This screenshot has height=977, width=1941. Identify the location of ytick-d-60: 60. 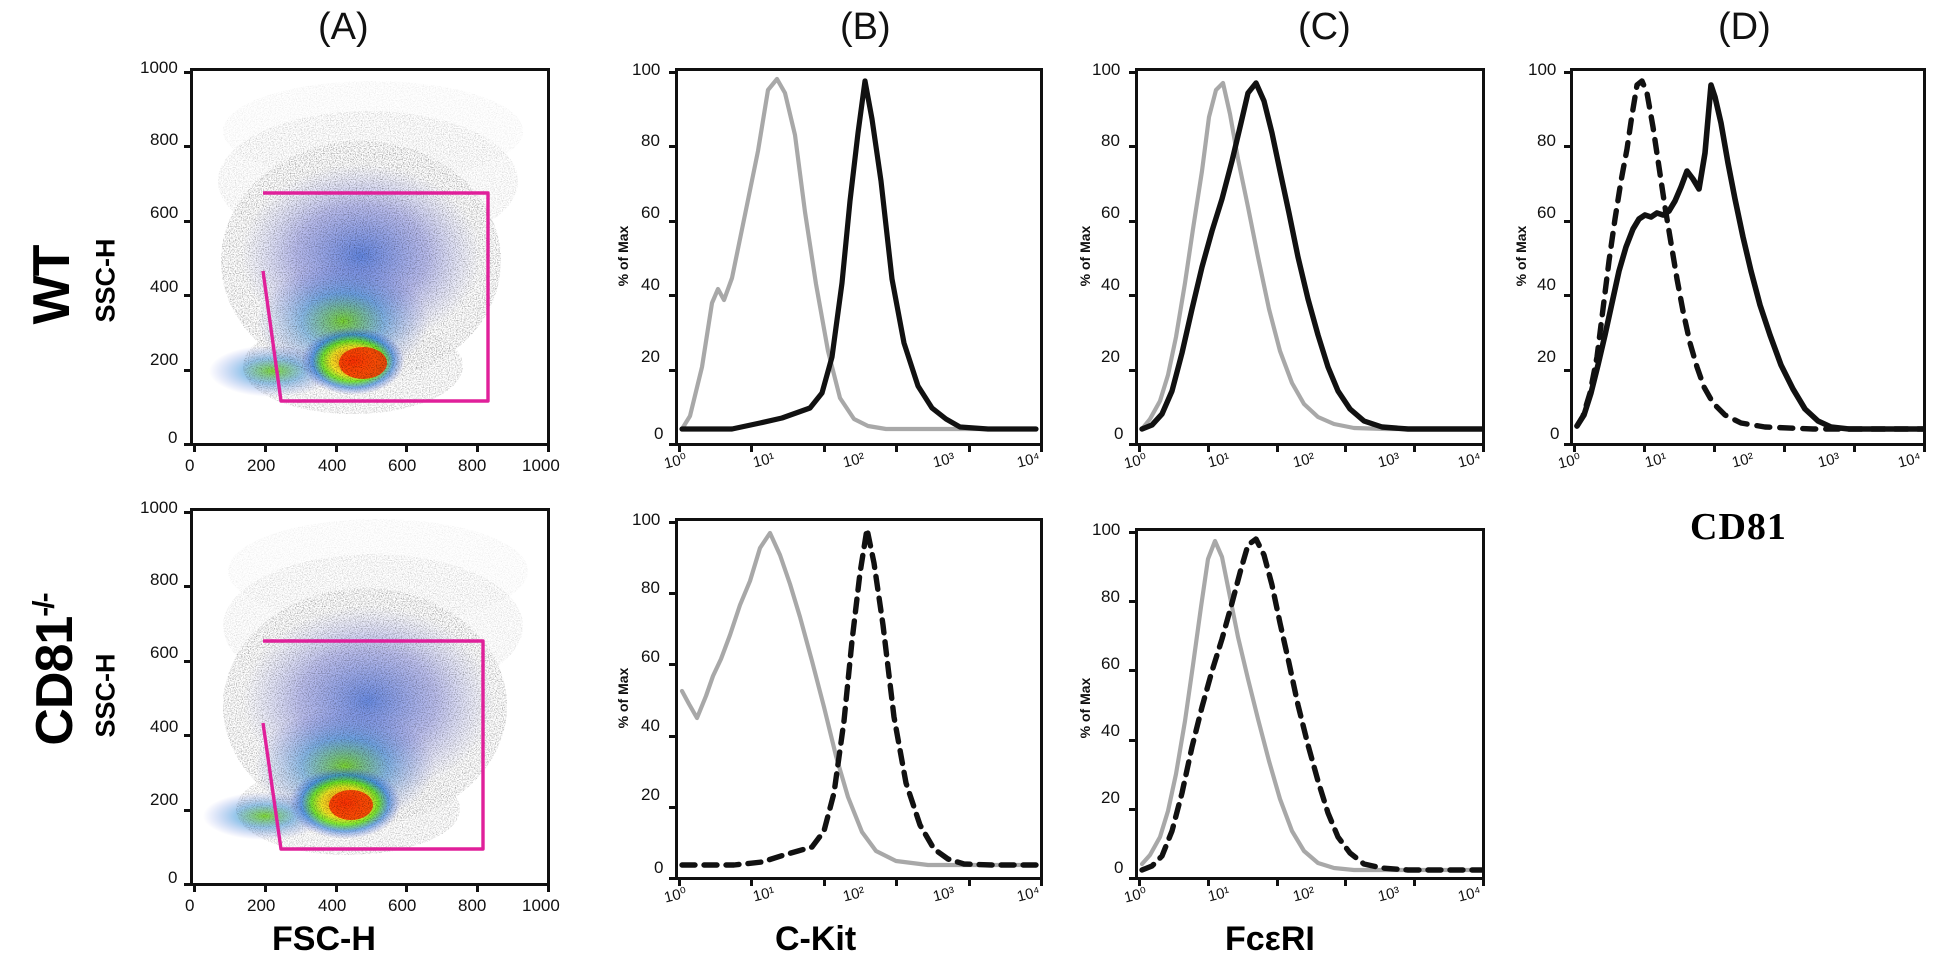
(1546, 212).